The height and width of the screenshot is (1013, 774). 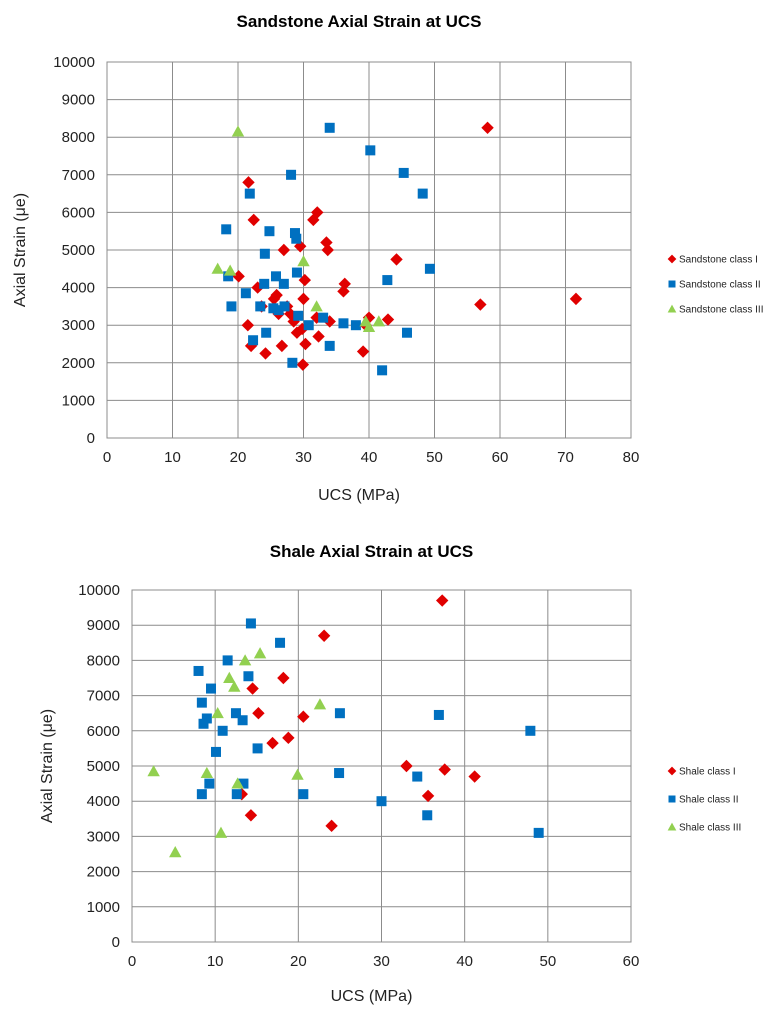 What do you see at coordinates (237, 752) in the screenshot?
I see `series-triangle` at bounding box center [237, 752].